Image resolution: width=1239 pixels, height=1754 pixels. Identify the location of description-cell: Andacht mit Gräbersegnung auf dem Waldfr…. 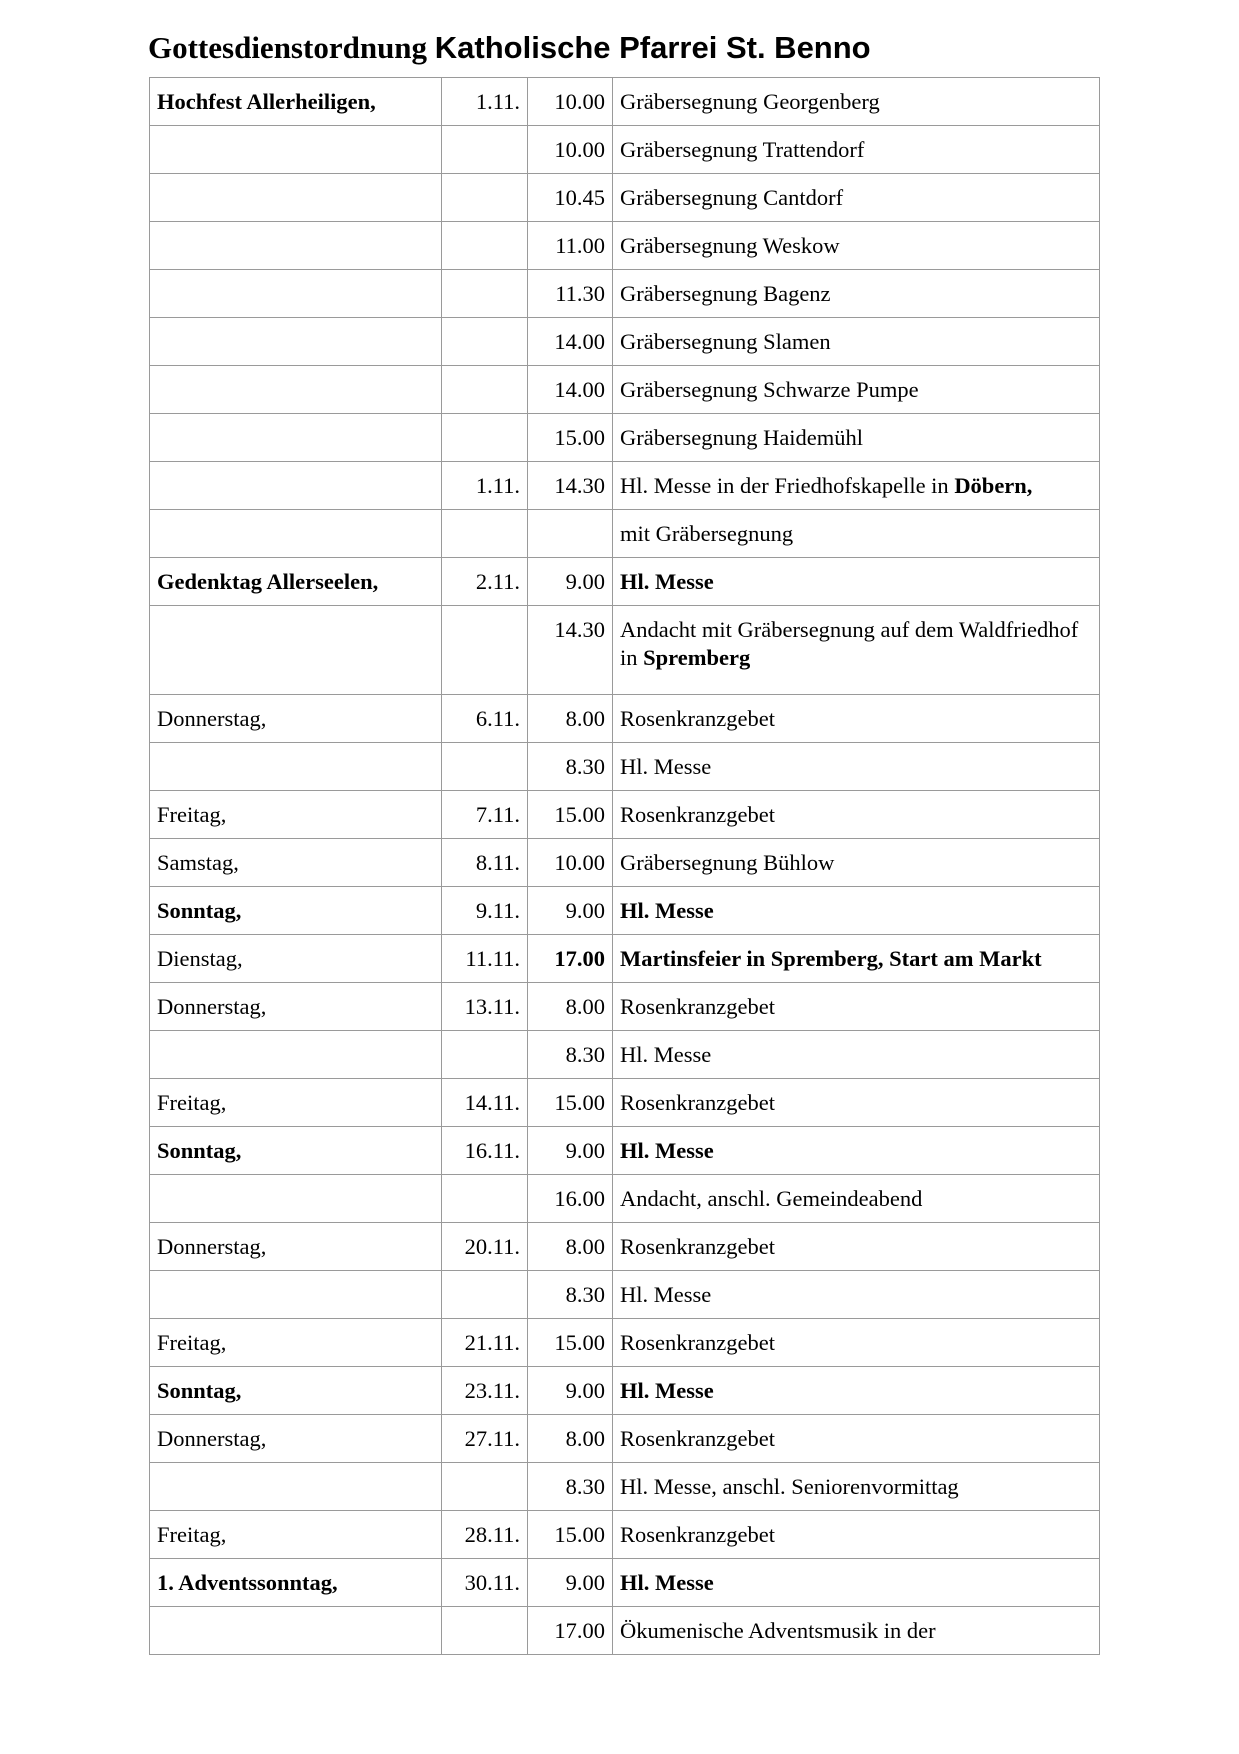
(856, 650).